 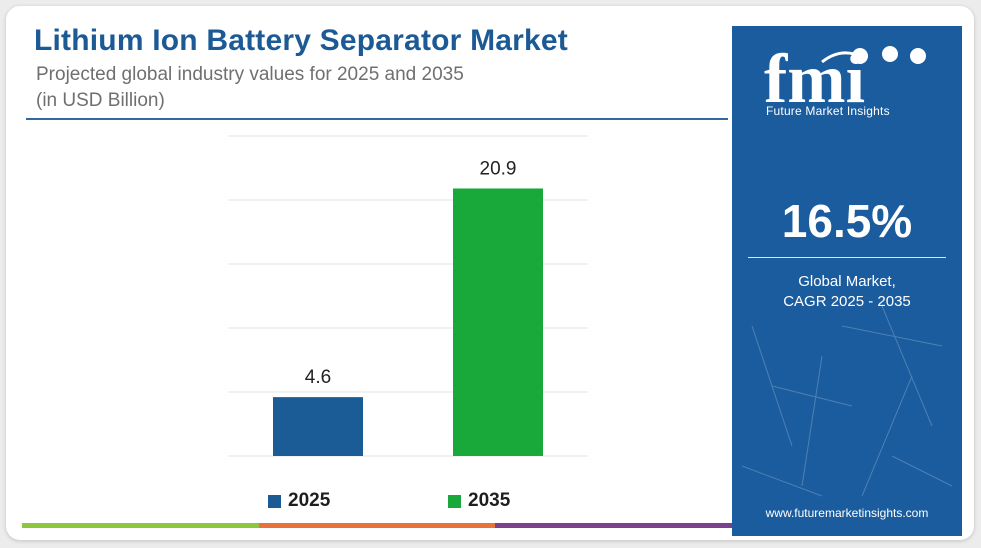 What do you see at coordinates (847, 301) in the screenshot?
I see `cagr-label-line2: CAGR 2025 - 2035` at bounding box center [847, 301].